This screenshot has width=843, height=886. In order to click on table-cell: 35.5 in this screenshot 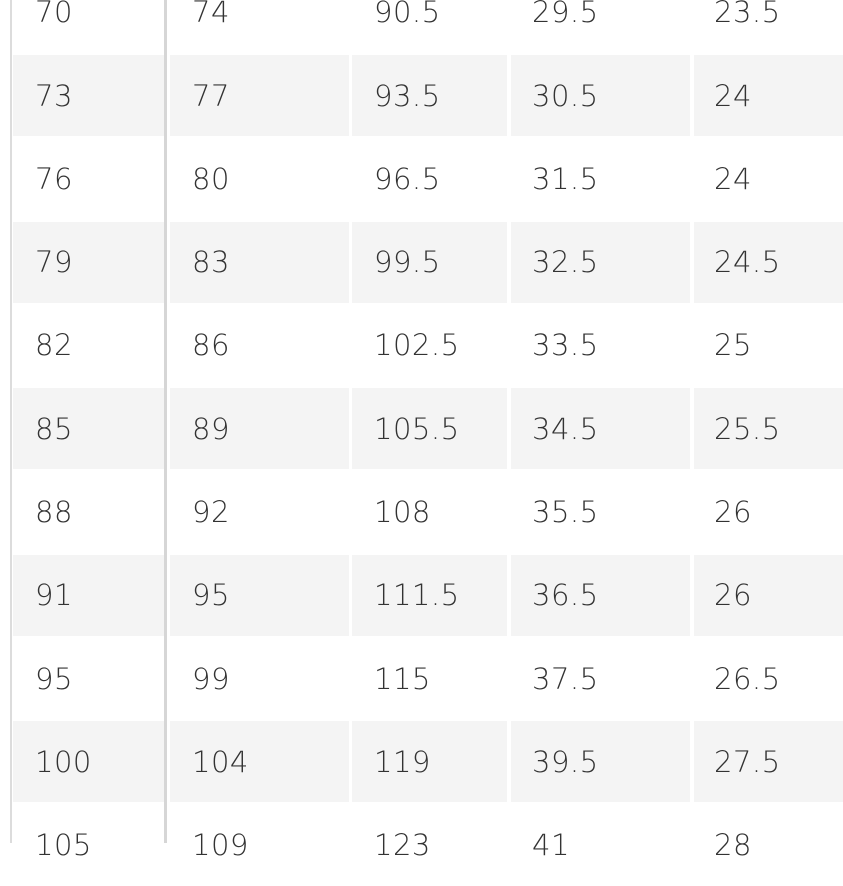, I will do `click(565, 512)`.